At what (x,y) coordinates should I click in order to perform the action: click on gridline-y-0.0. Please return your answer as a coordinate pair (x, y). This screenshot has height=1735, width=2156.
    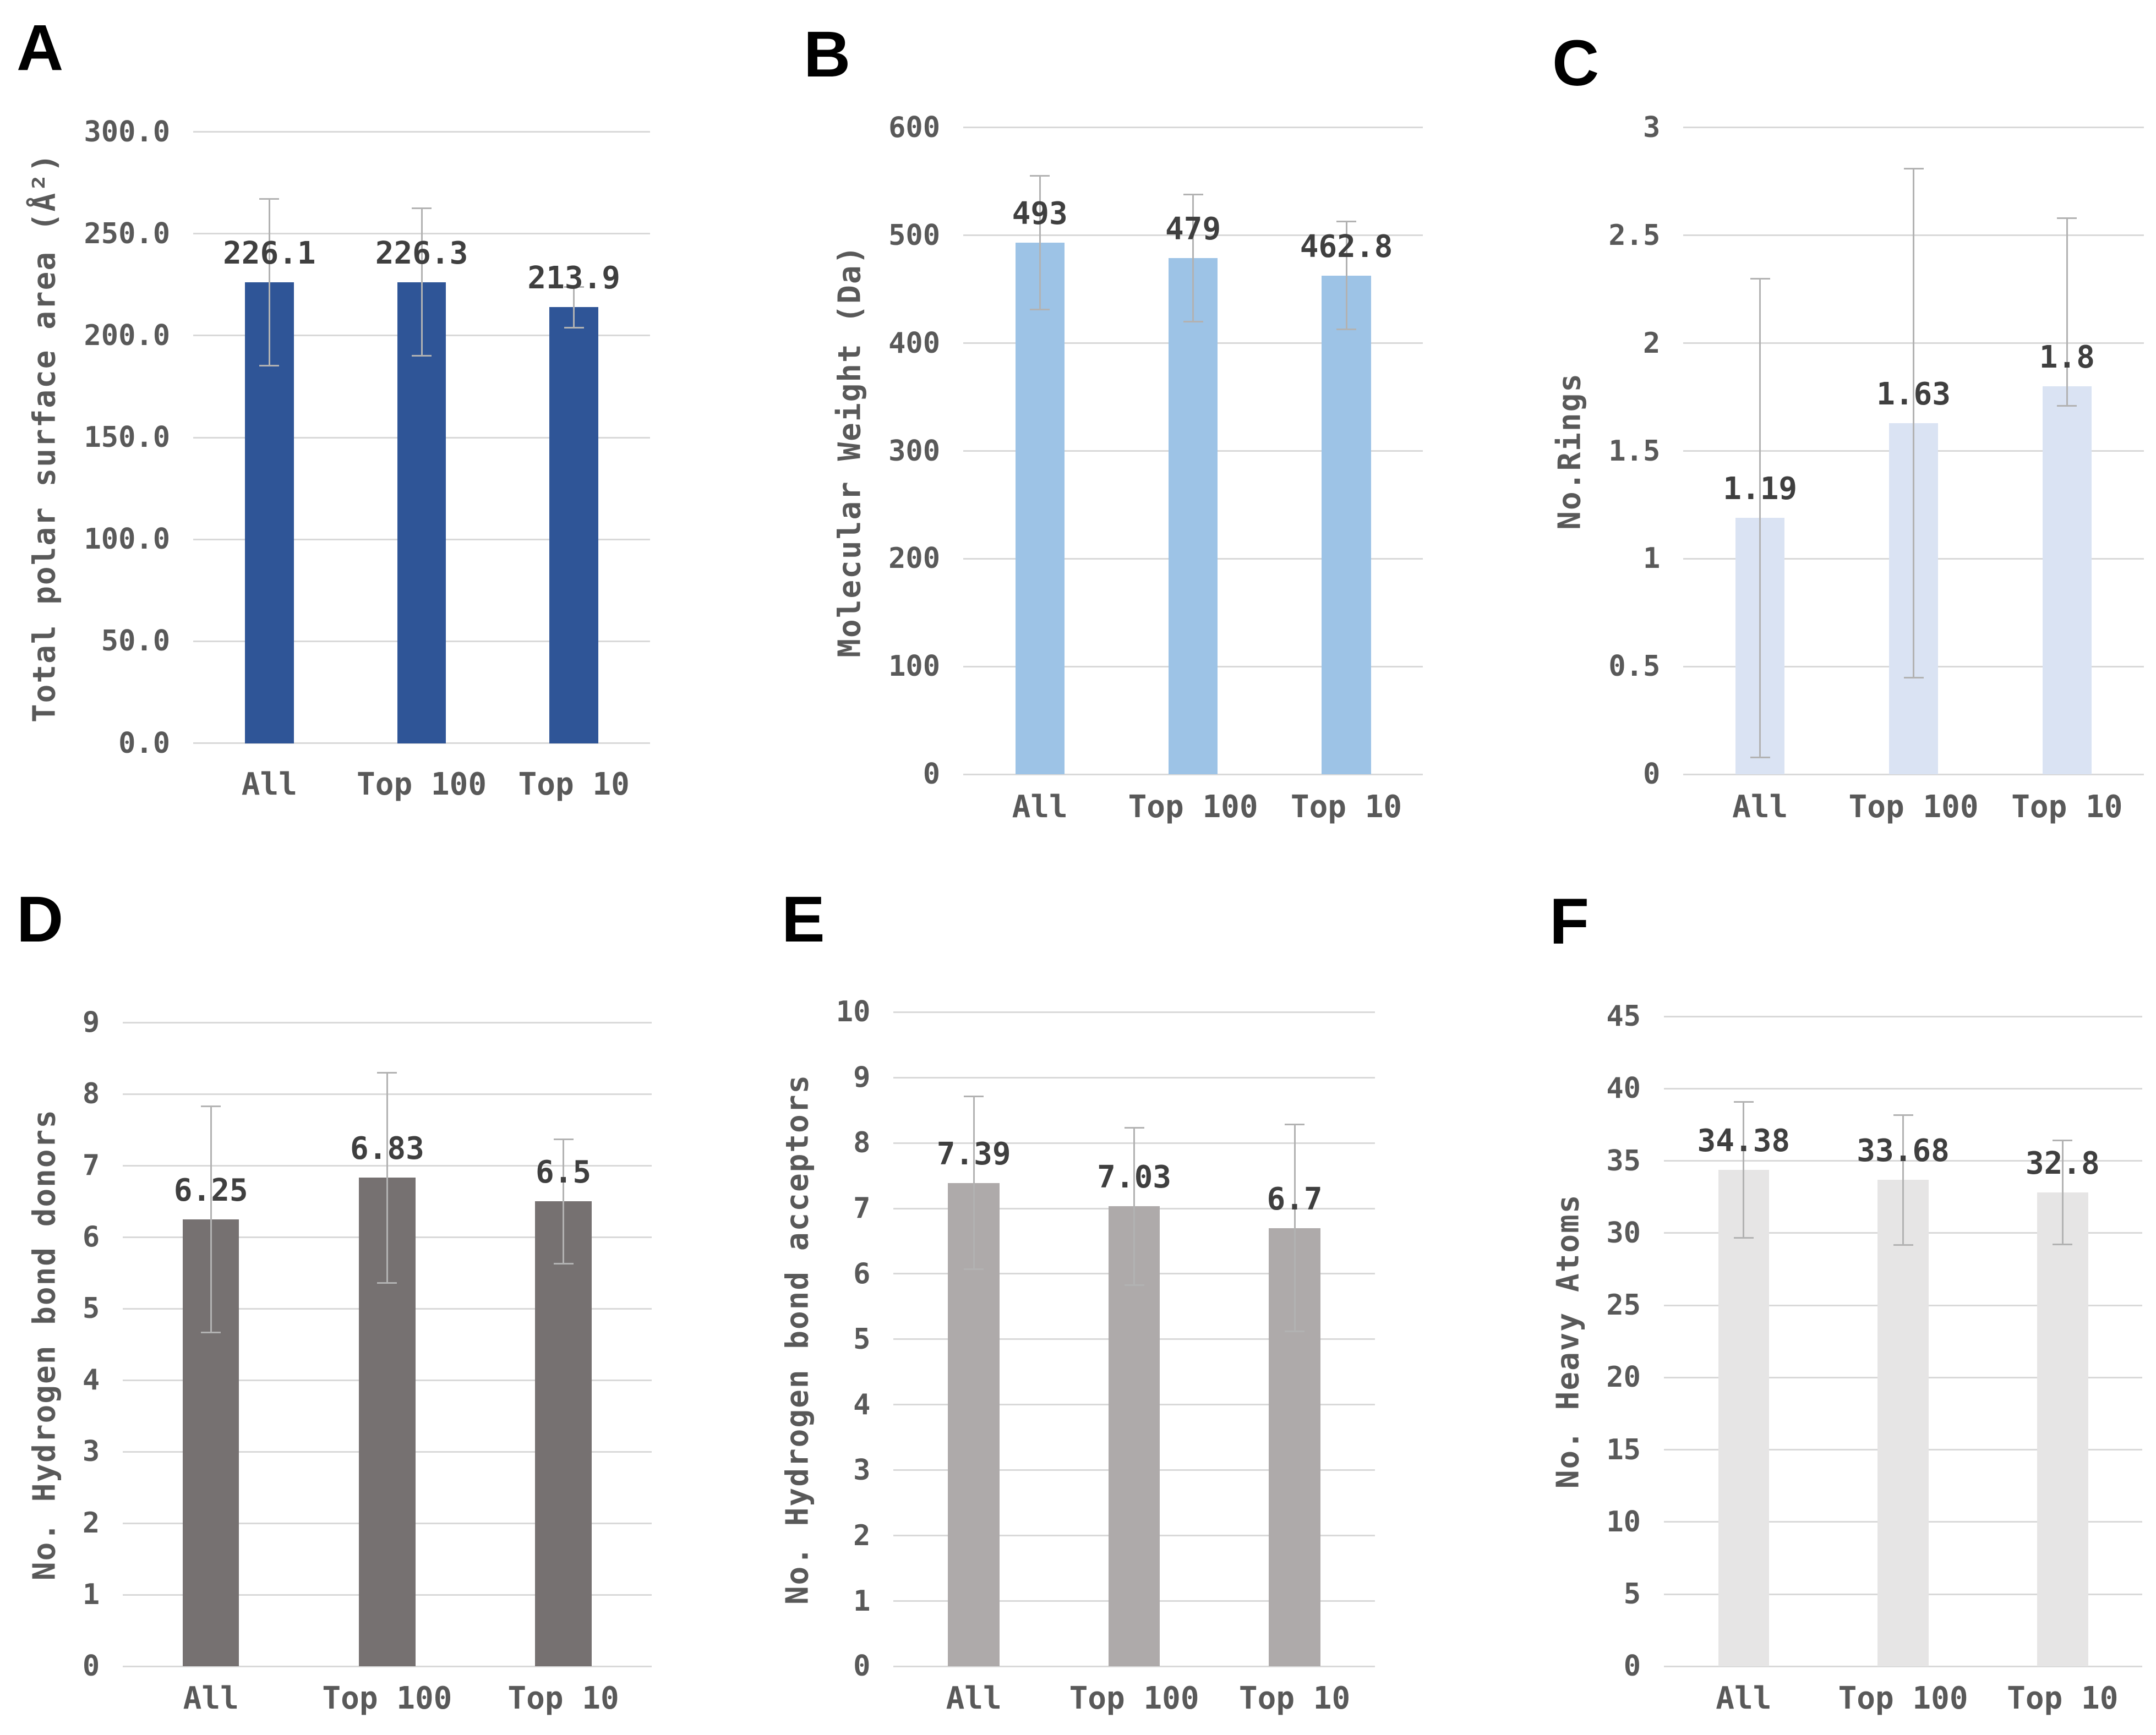
    Looking at the image, I should click on (422, 743).